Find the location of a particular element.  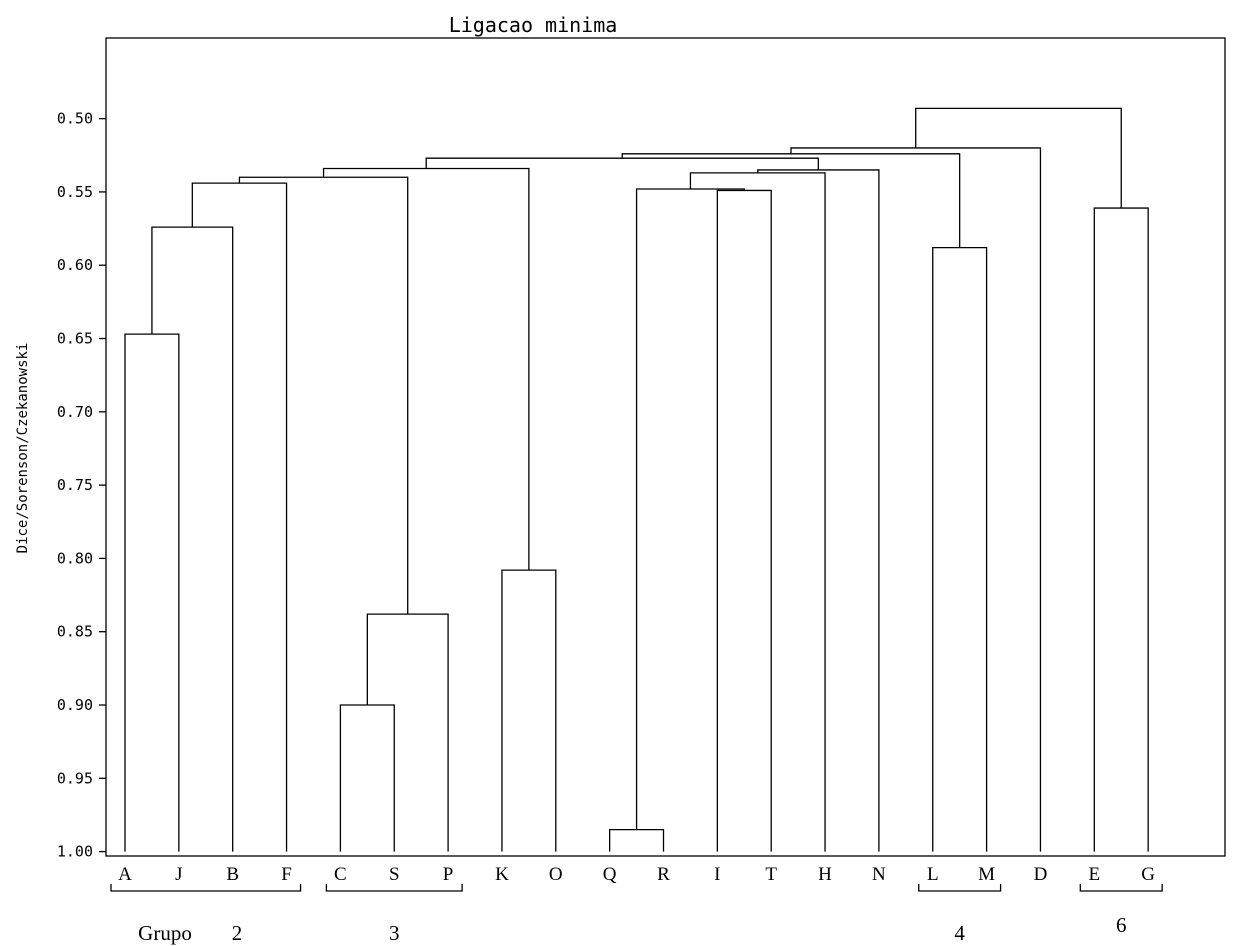

group-label: 4 is located at coordinates (959, 933).